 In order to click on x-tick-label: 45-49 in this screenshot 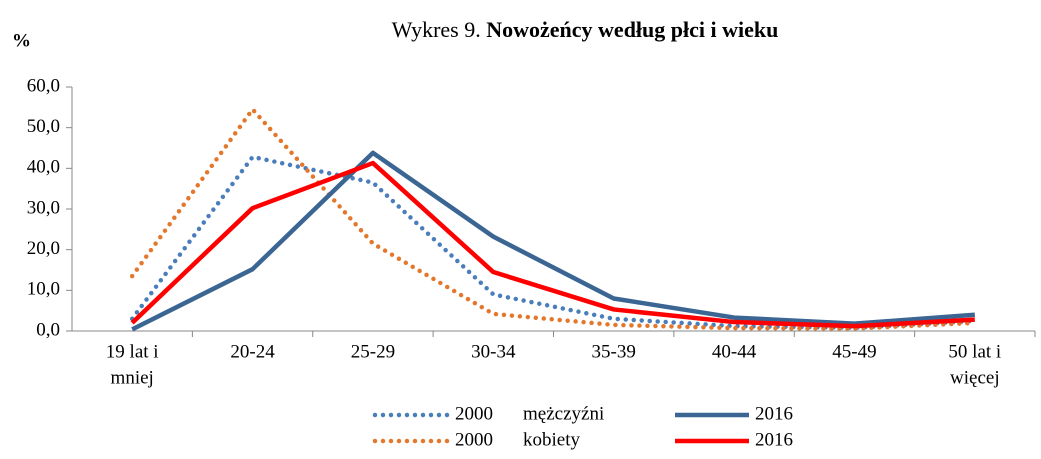, I will do `click(854, 351)`.